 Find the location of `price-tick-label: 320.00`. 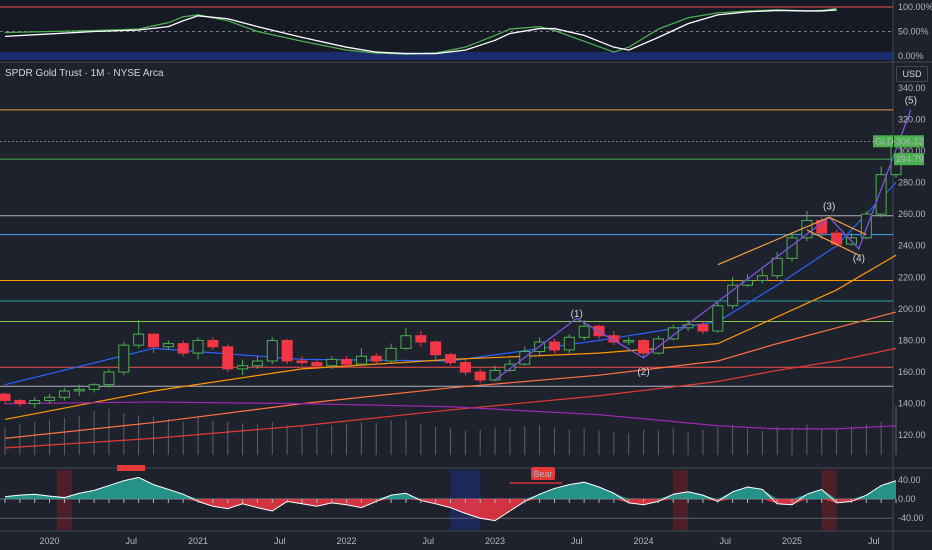

price-tick-label: 320.00 is located at coordinates (912, 119).